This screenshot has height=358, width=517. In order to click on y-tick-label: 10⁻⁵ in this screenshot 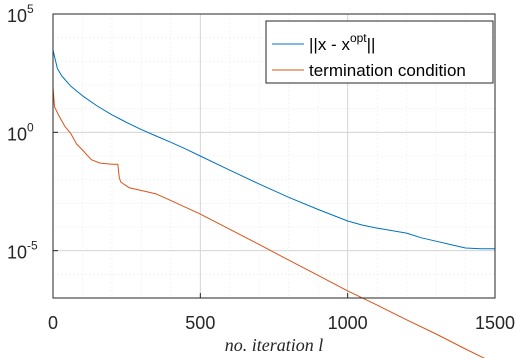, I will do `click(22, 251)`.